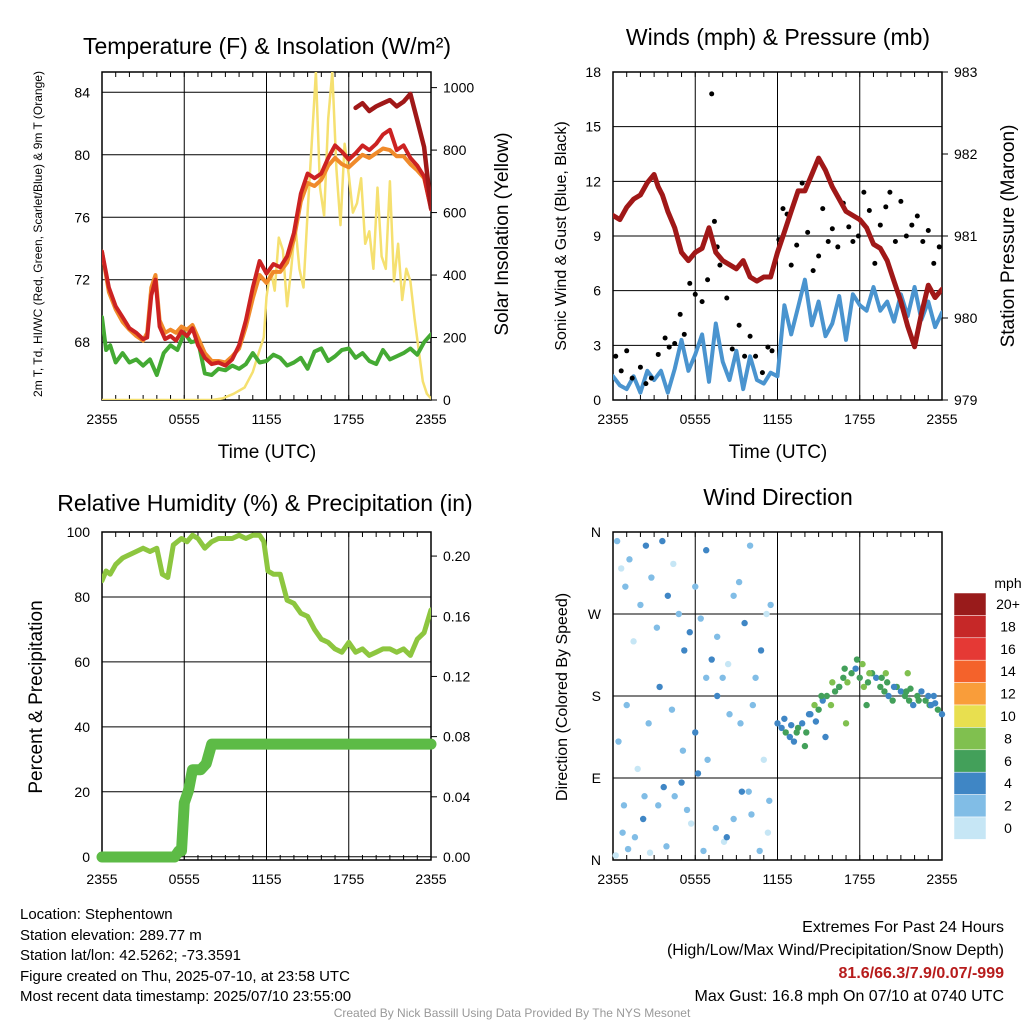 The image size is (1024, 1024). What do you see at coordinates (1008, 783) in the screenshot?
I see `legend-label: 4` at bounding box center [1008, 783].